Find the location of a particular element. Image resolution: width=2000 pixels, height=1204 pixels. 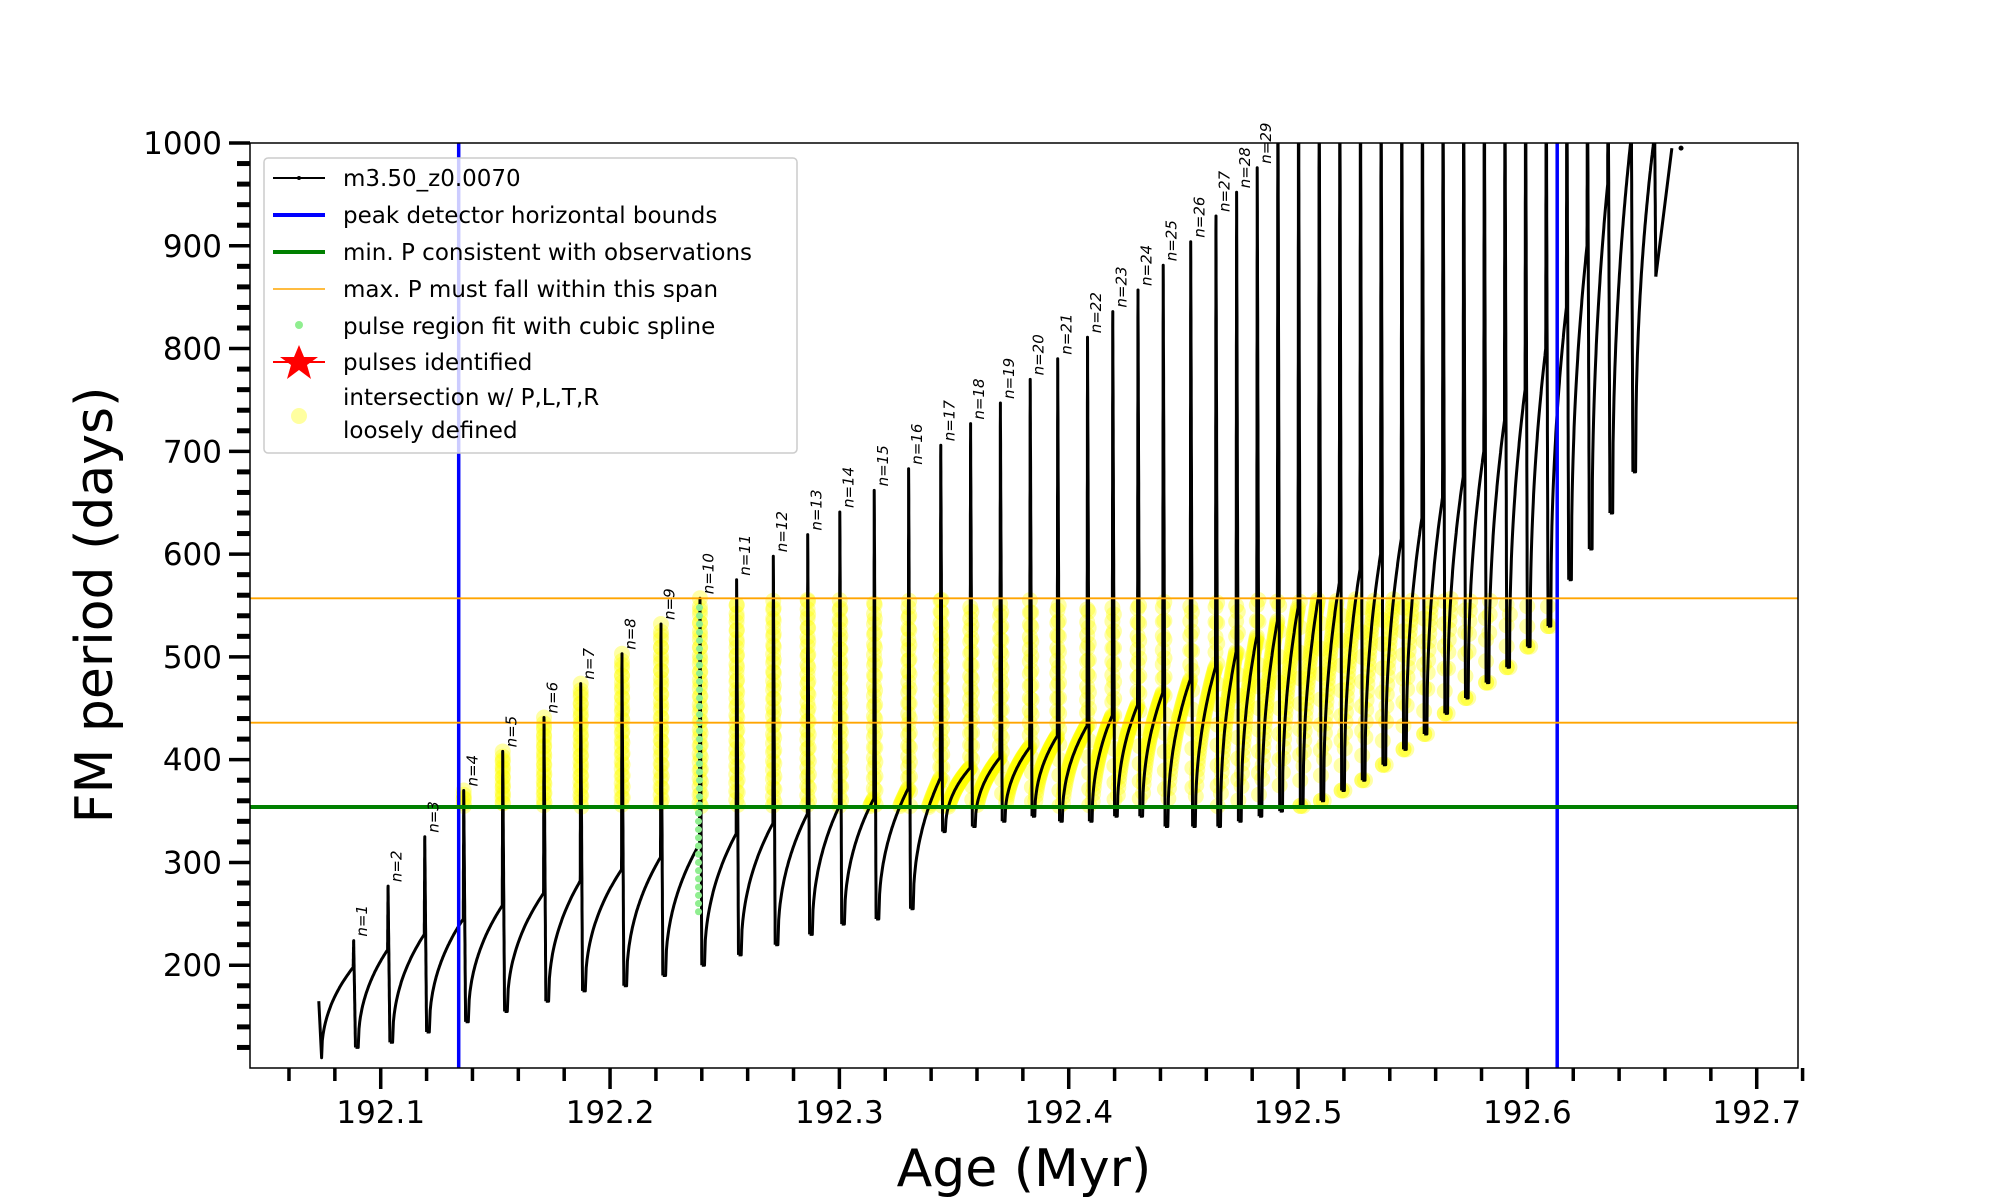

star-icon is located at coordinates (299, 362).